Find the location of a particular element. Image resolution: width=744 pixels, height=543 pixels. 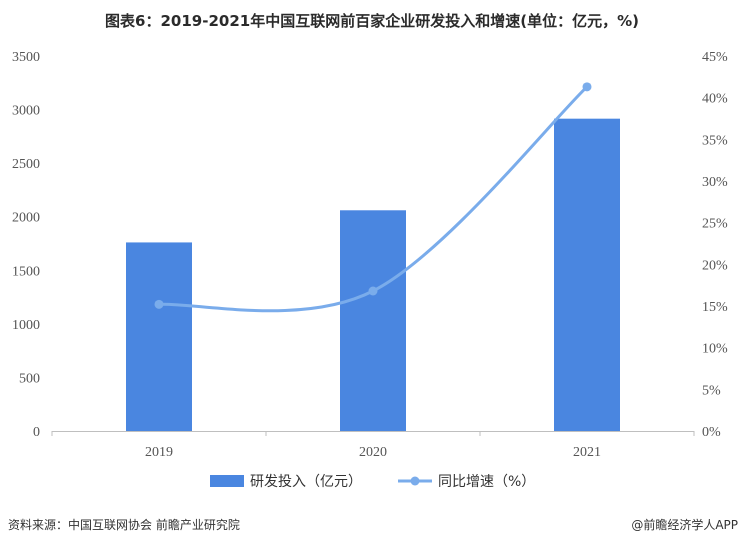

y-right-tick-label: 40% is located at coordinates (715, 99).